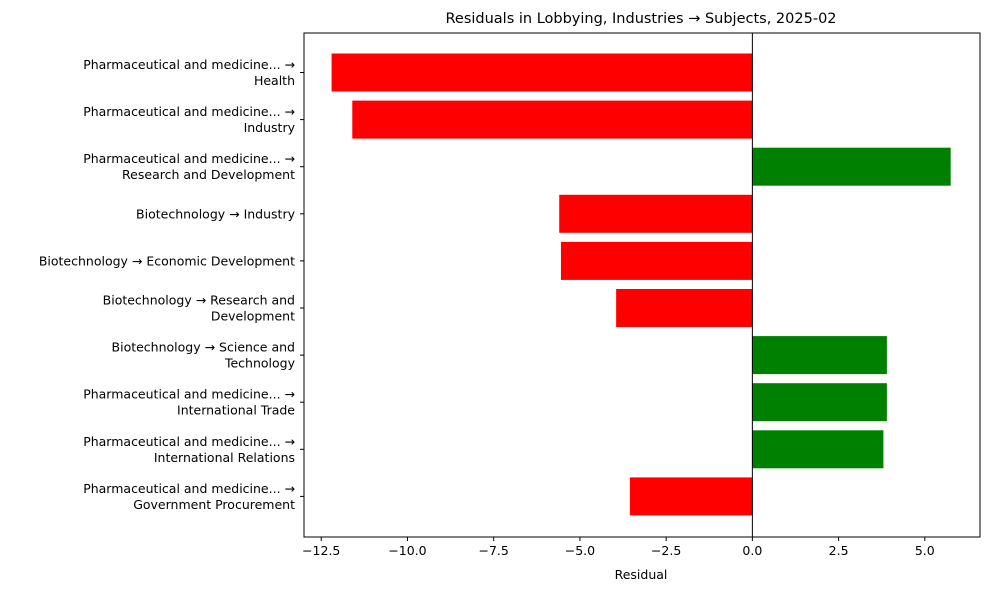 This screenshot has width=990, height=590. I want to click on x-tick-label: 2.5, so click(839, 550).